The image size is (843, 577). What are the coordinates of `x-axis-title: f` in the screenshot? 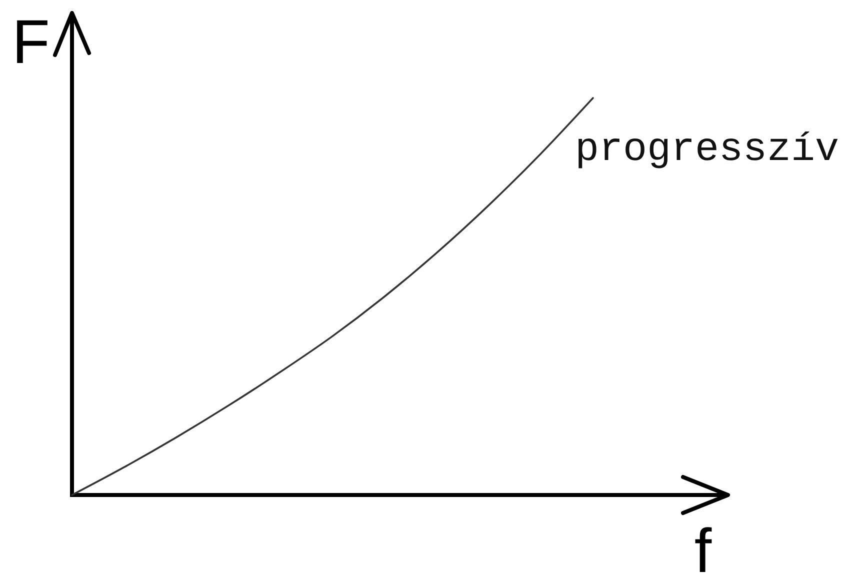 It's located at (703, 547).